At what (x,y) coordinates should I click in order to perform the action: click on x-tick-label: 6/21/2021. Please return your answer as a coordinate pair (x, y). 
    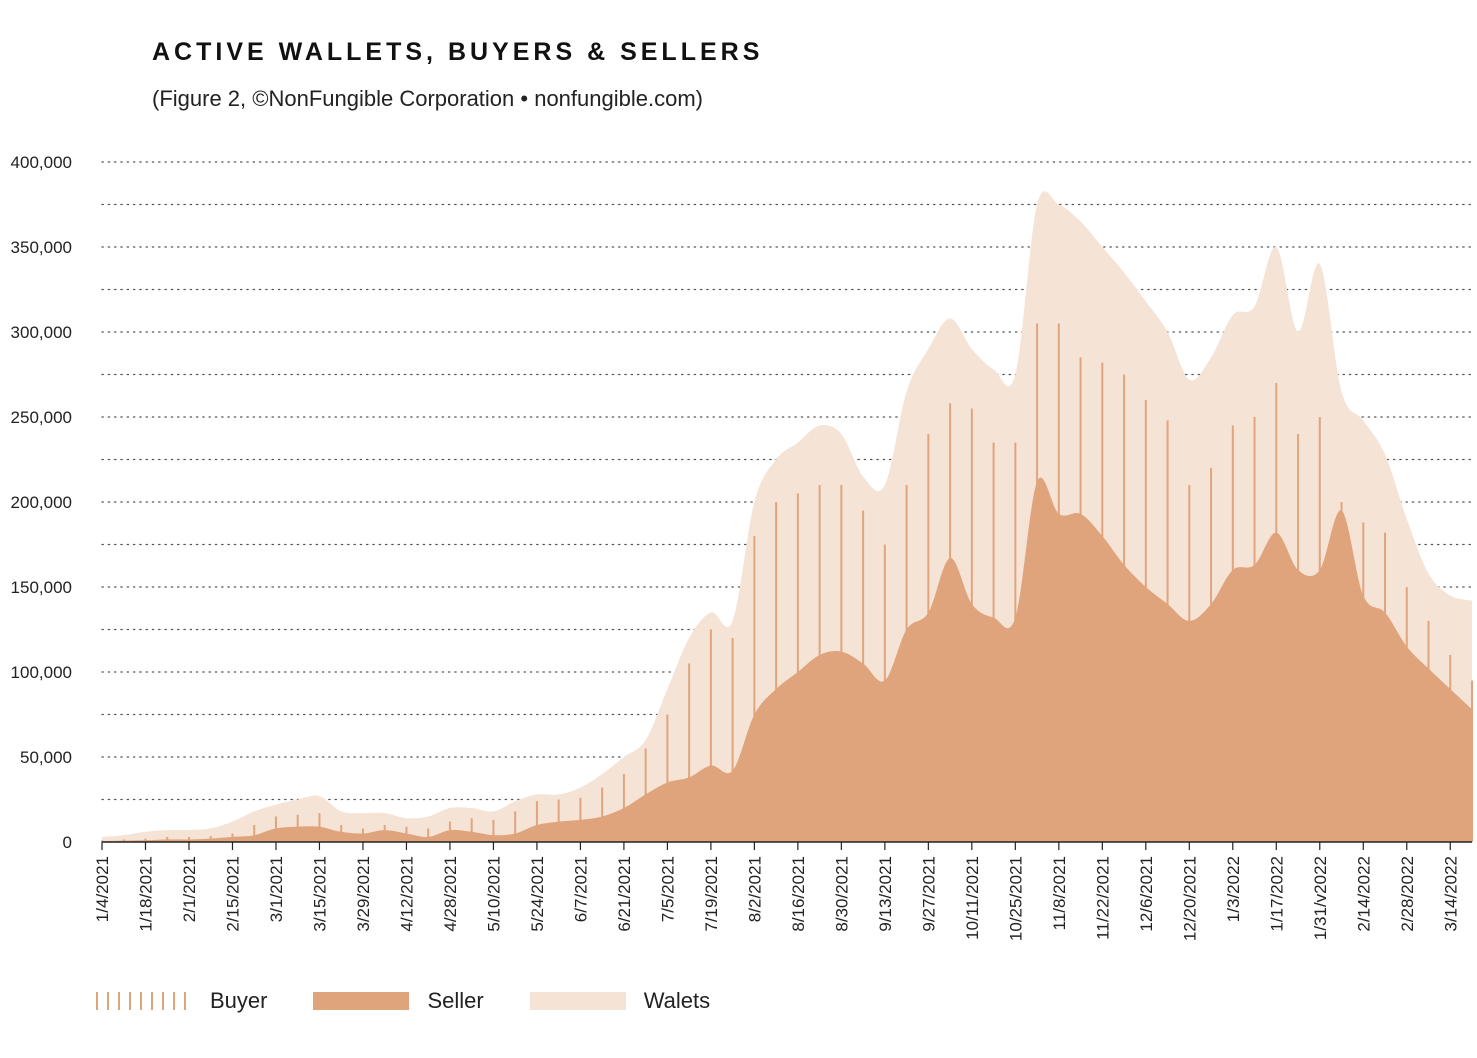
    Looking at the image, I should click on (624, 894).